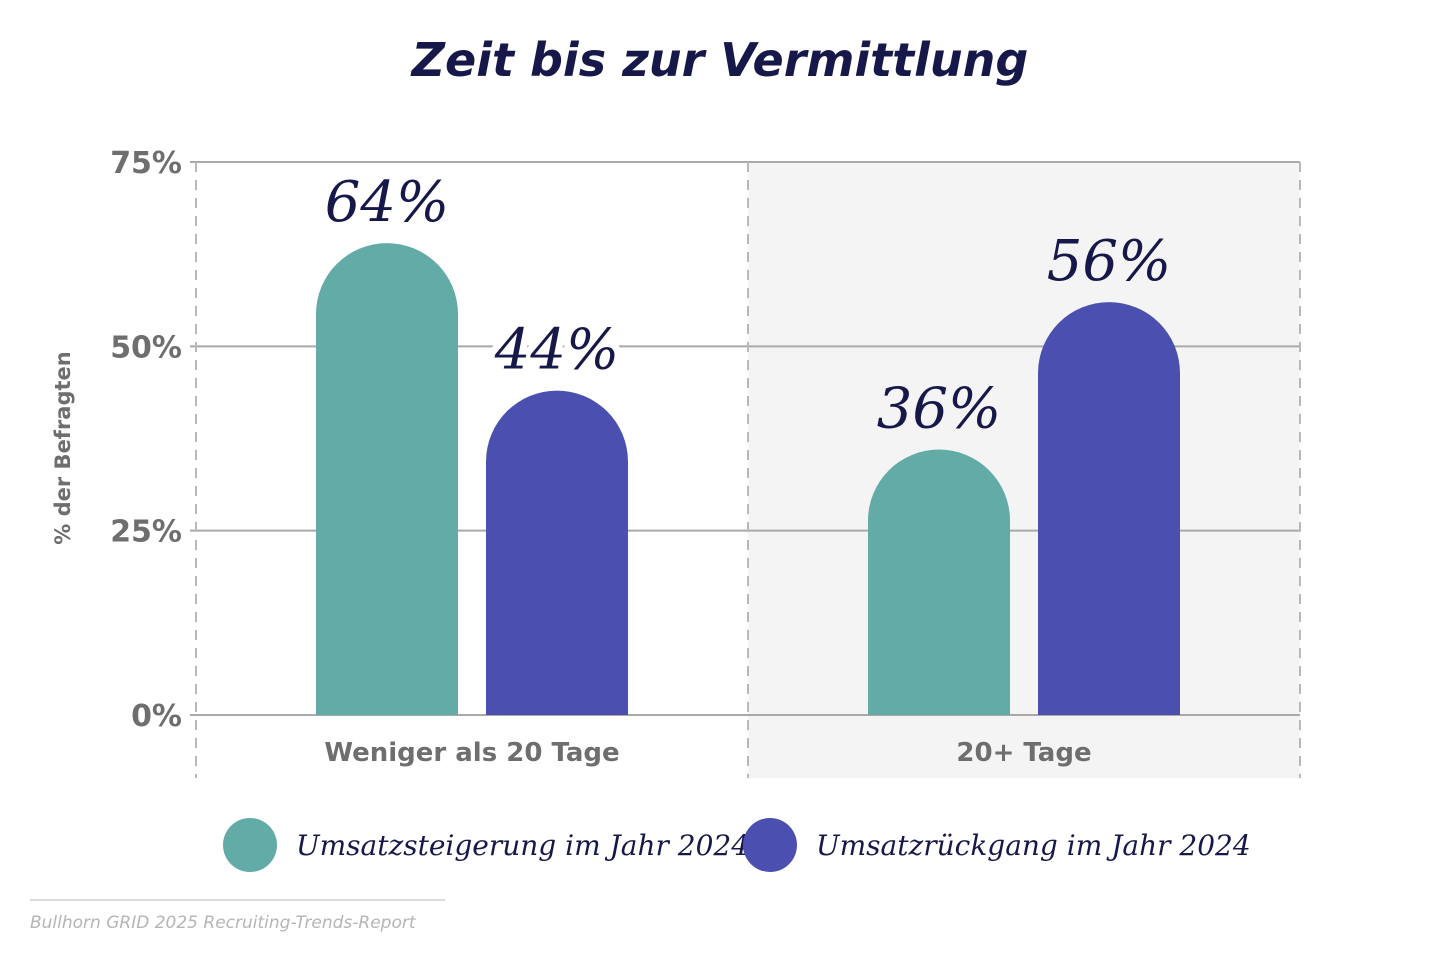  What do you see at coordinates (1023, 753) in the screenshot?
I see `x-tick-label-1: 20+ Tage` at bounding box center [1023, 753].